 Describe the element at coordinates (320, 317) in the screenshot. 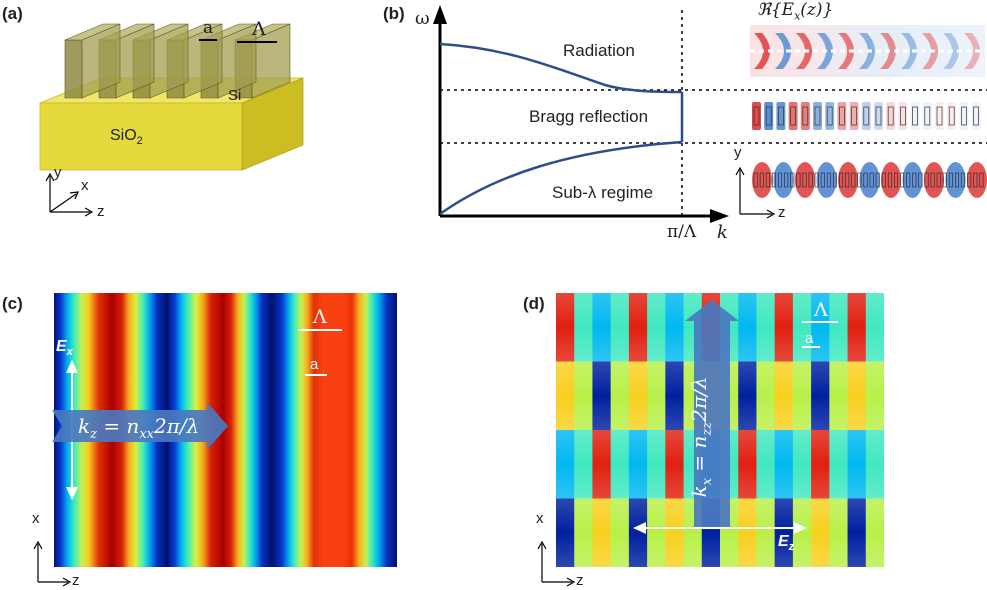

I see `period-c: Λ` at that location.